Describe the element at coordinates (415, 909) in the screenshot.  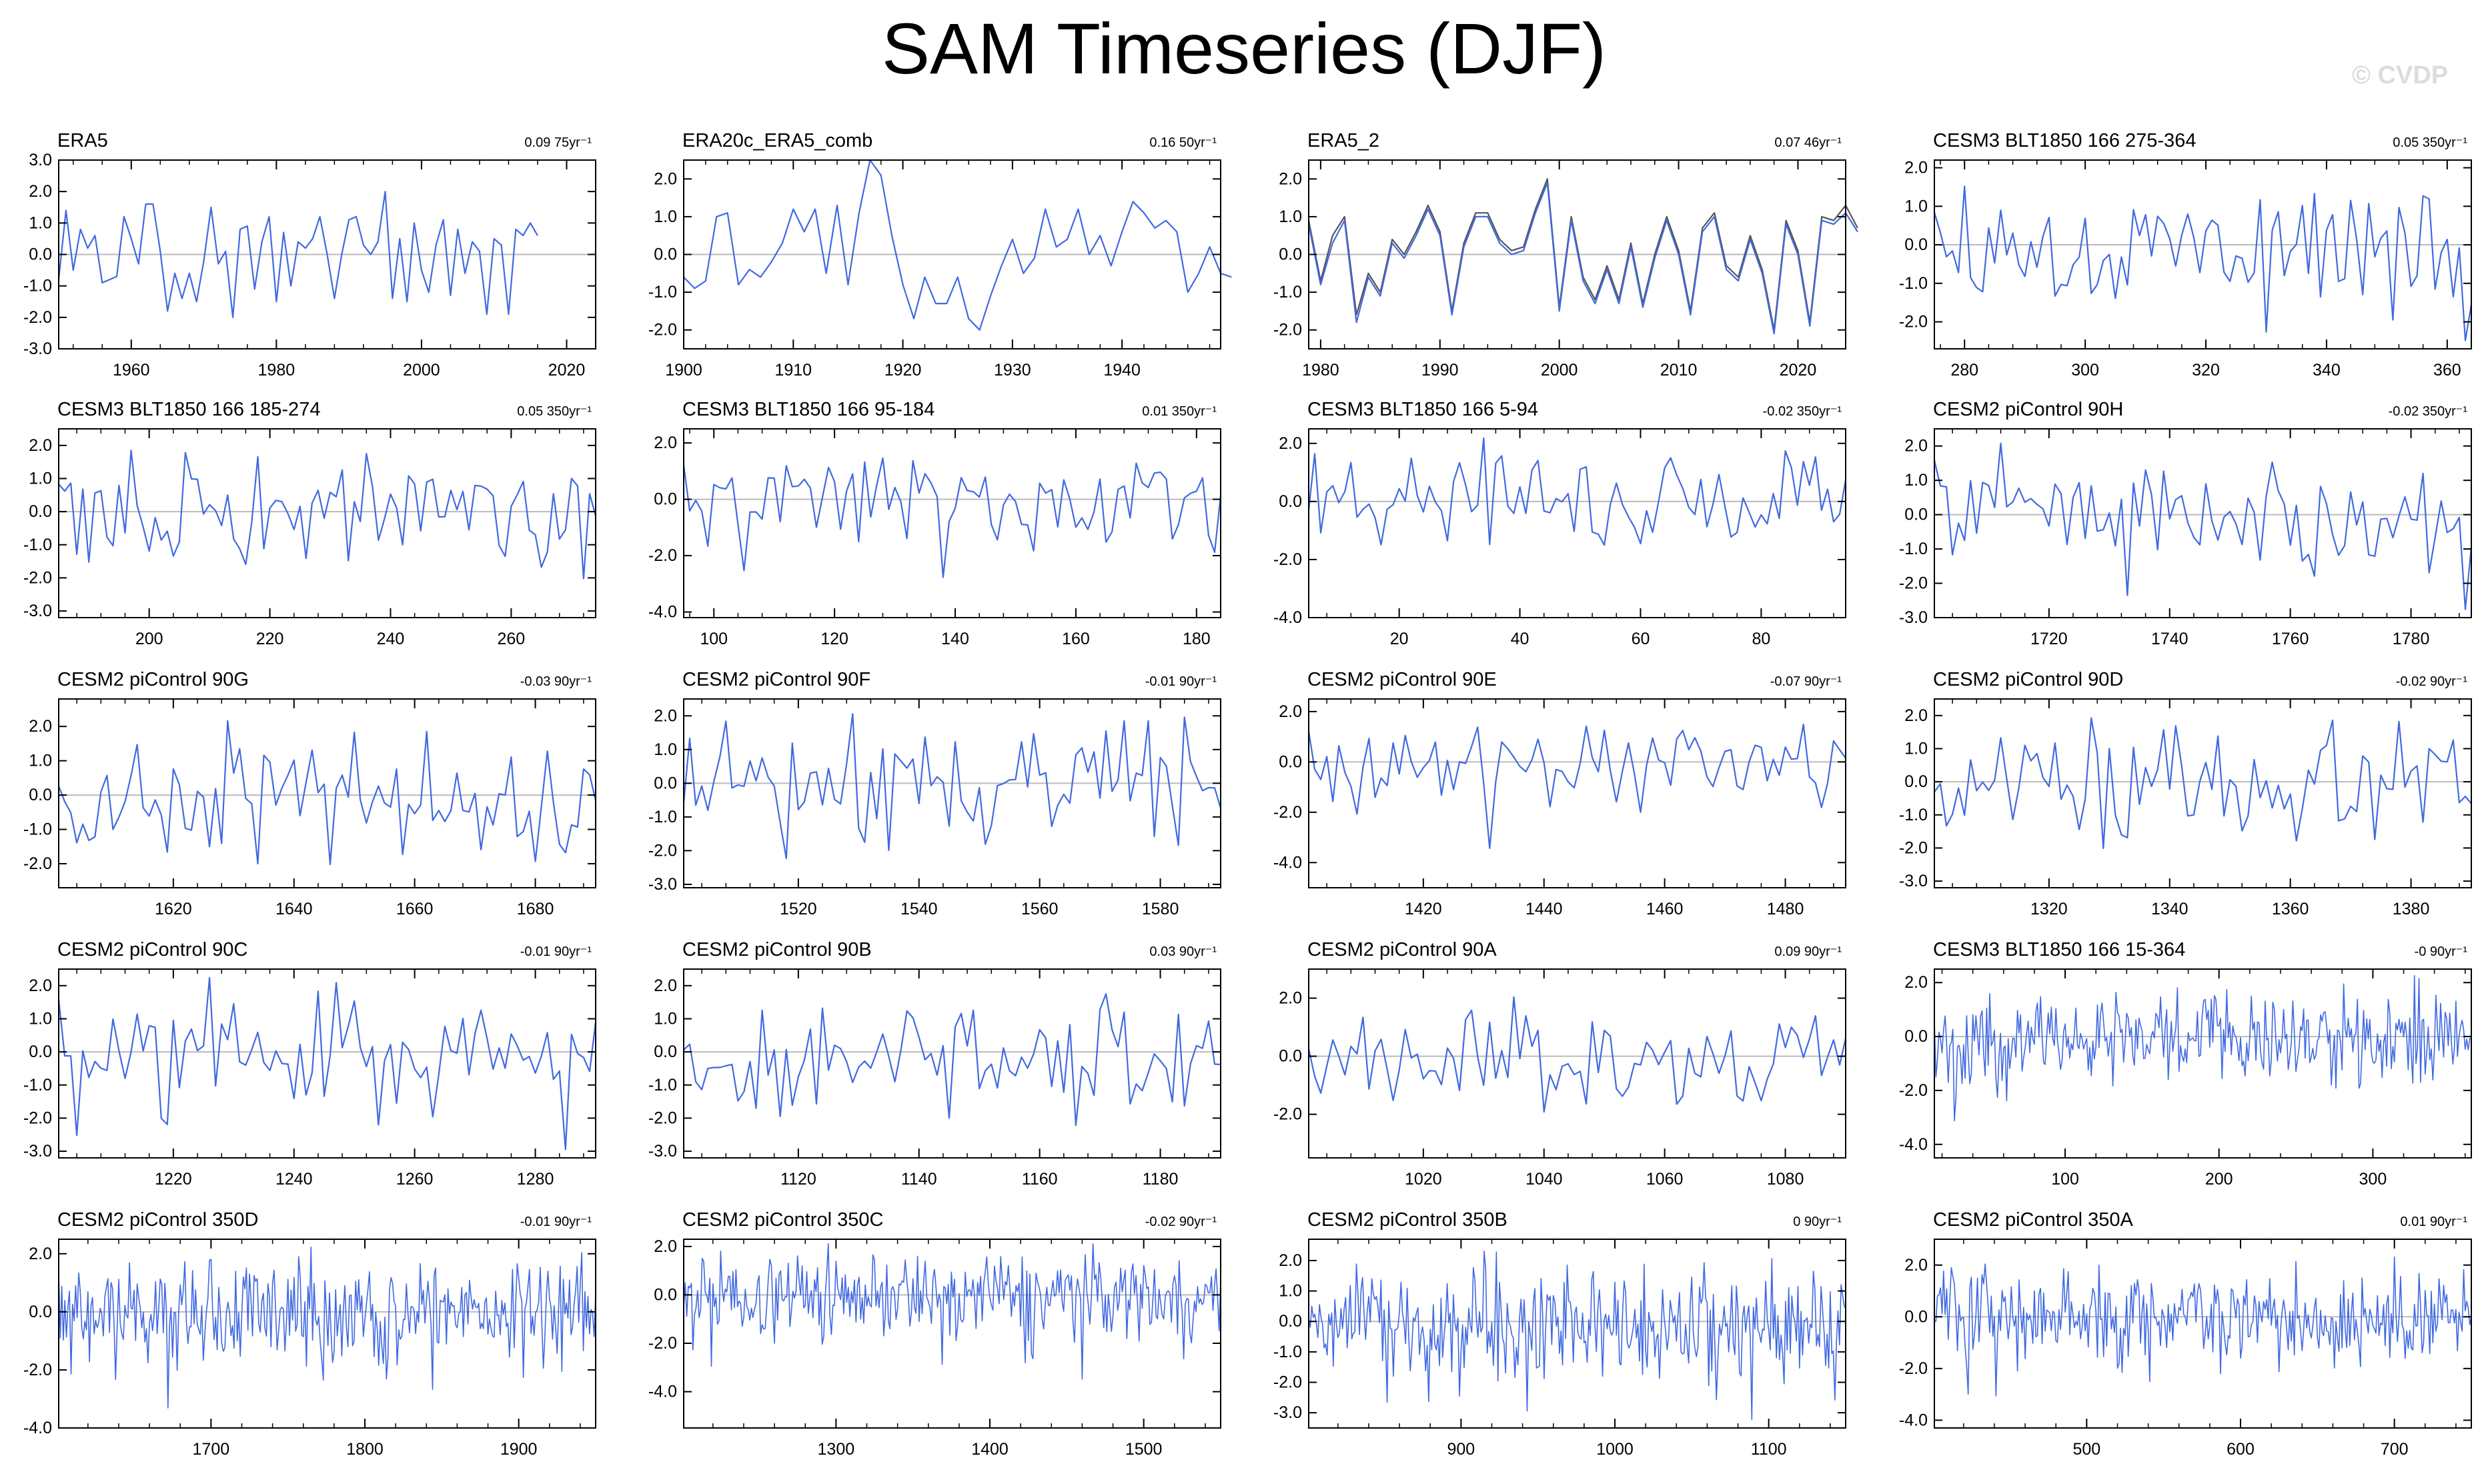
I see `x-tick-label: 1660` at that location.